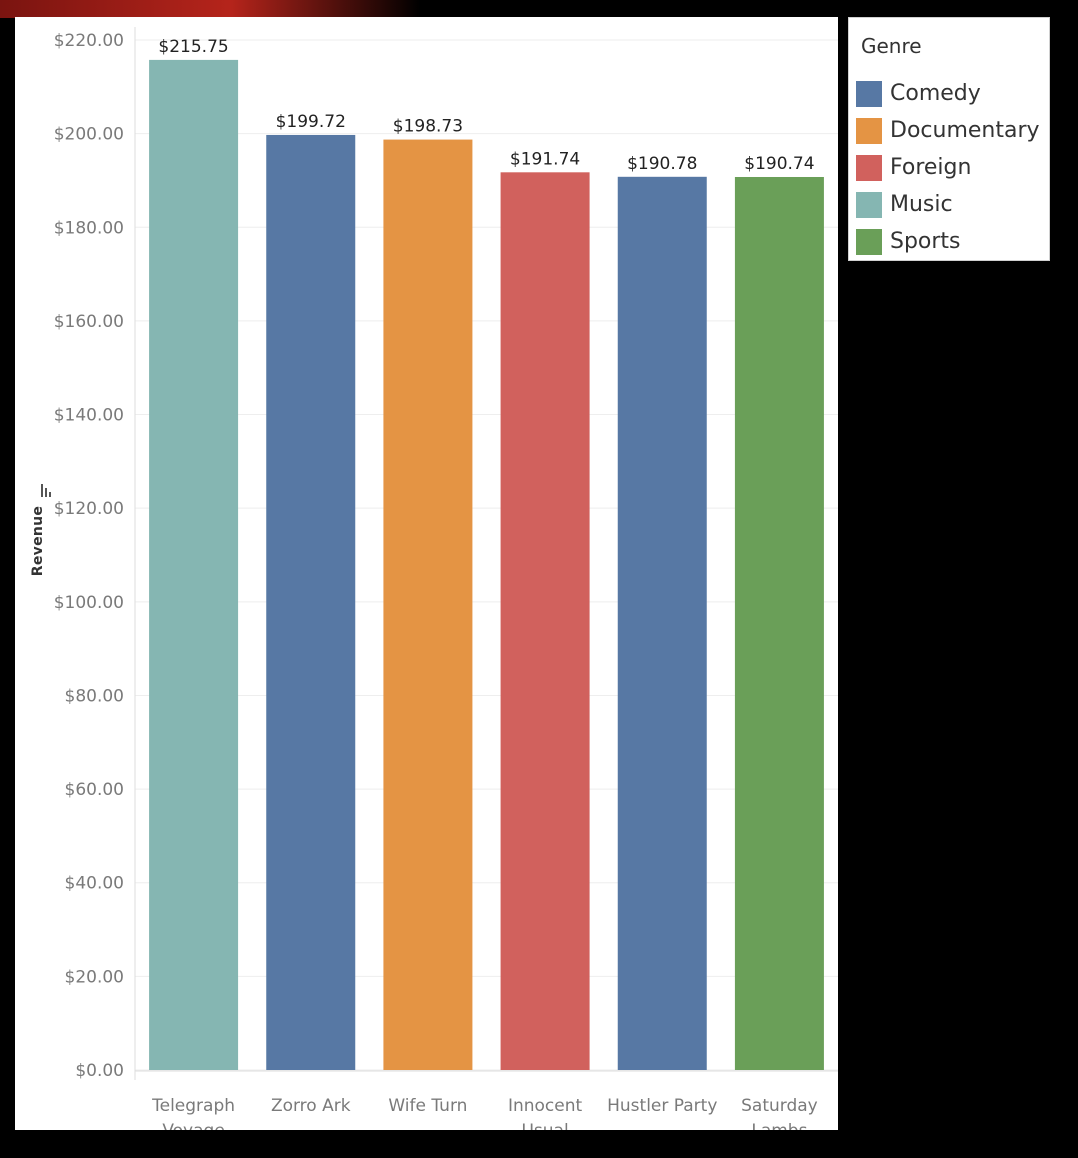 This screenshot has width=1078, height=1158. What do you see at coordinates (89, 228) in the screenshot?
I see `y-tick-label: $180.00` at bounding box center [89, 228].